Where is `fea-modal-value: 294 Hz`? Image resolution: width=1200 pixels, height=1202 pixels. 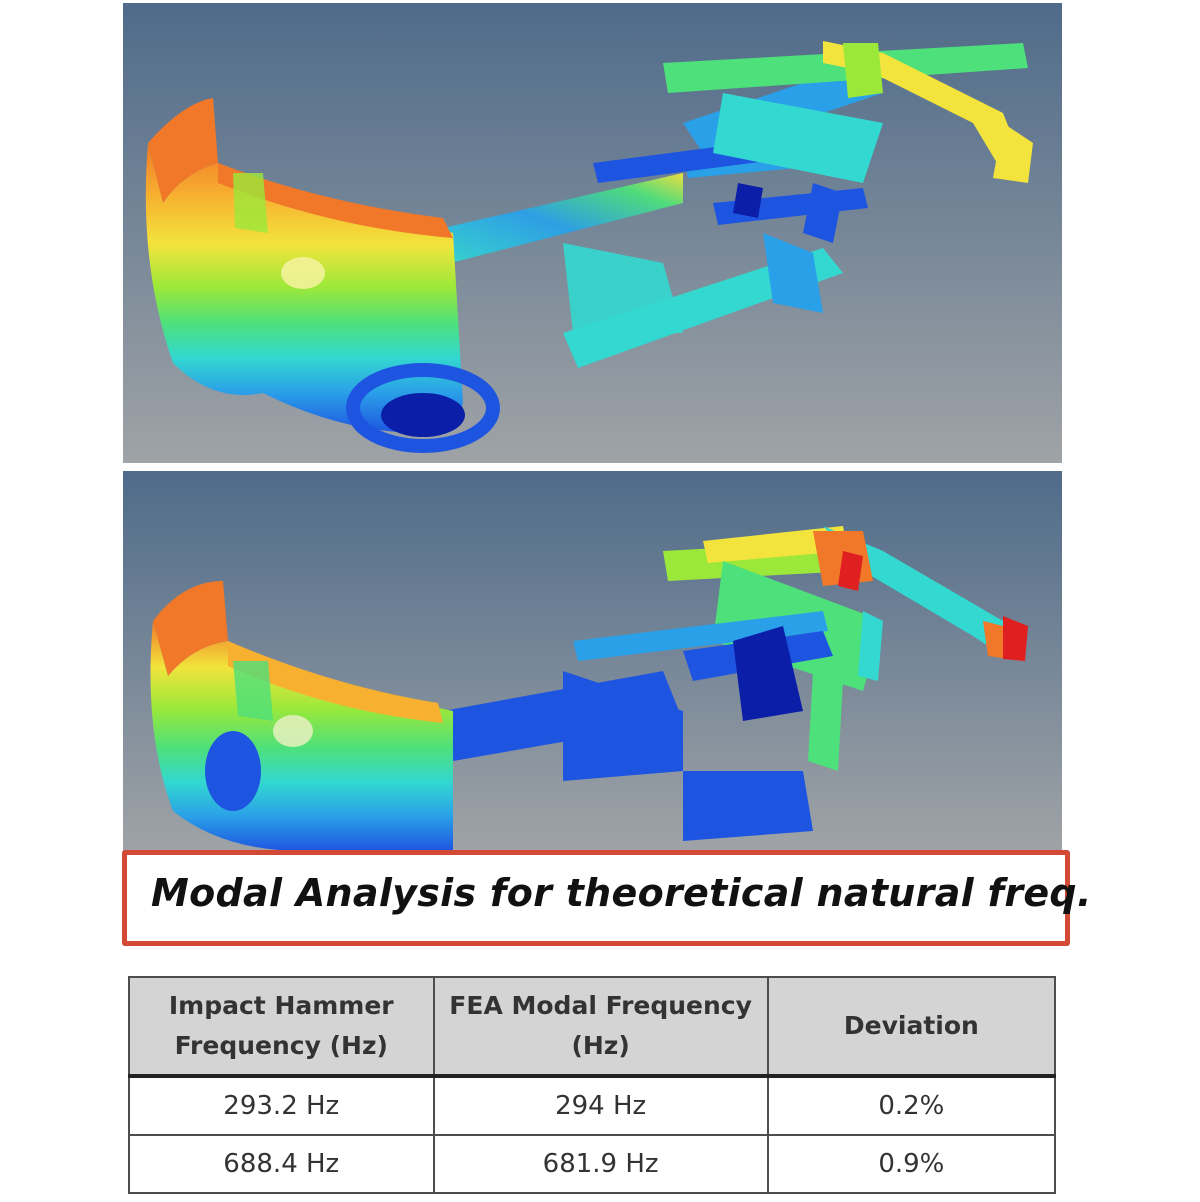 fea-modal-value: 294 Hz is located at coordinates (600, 1105).